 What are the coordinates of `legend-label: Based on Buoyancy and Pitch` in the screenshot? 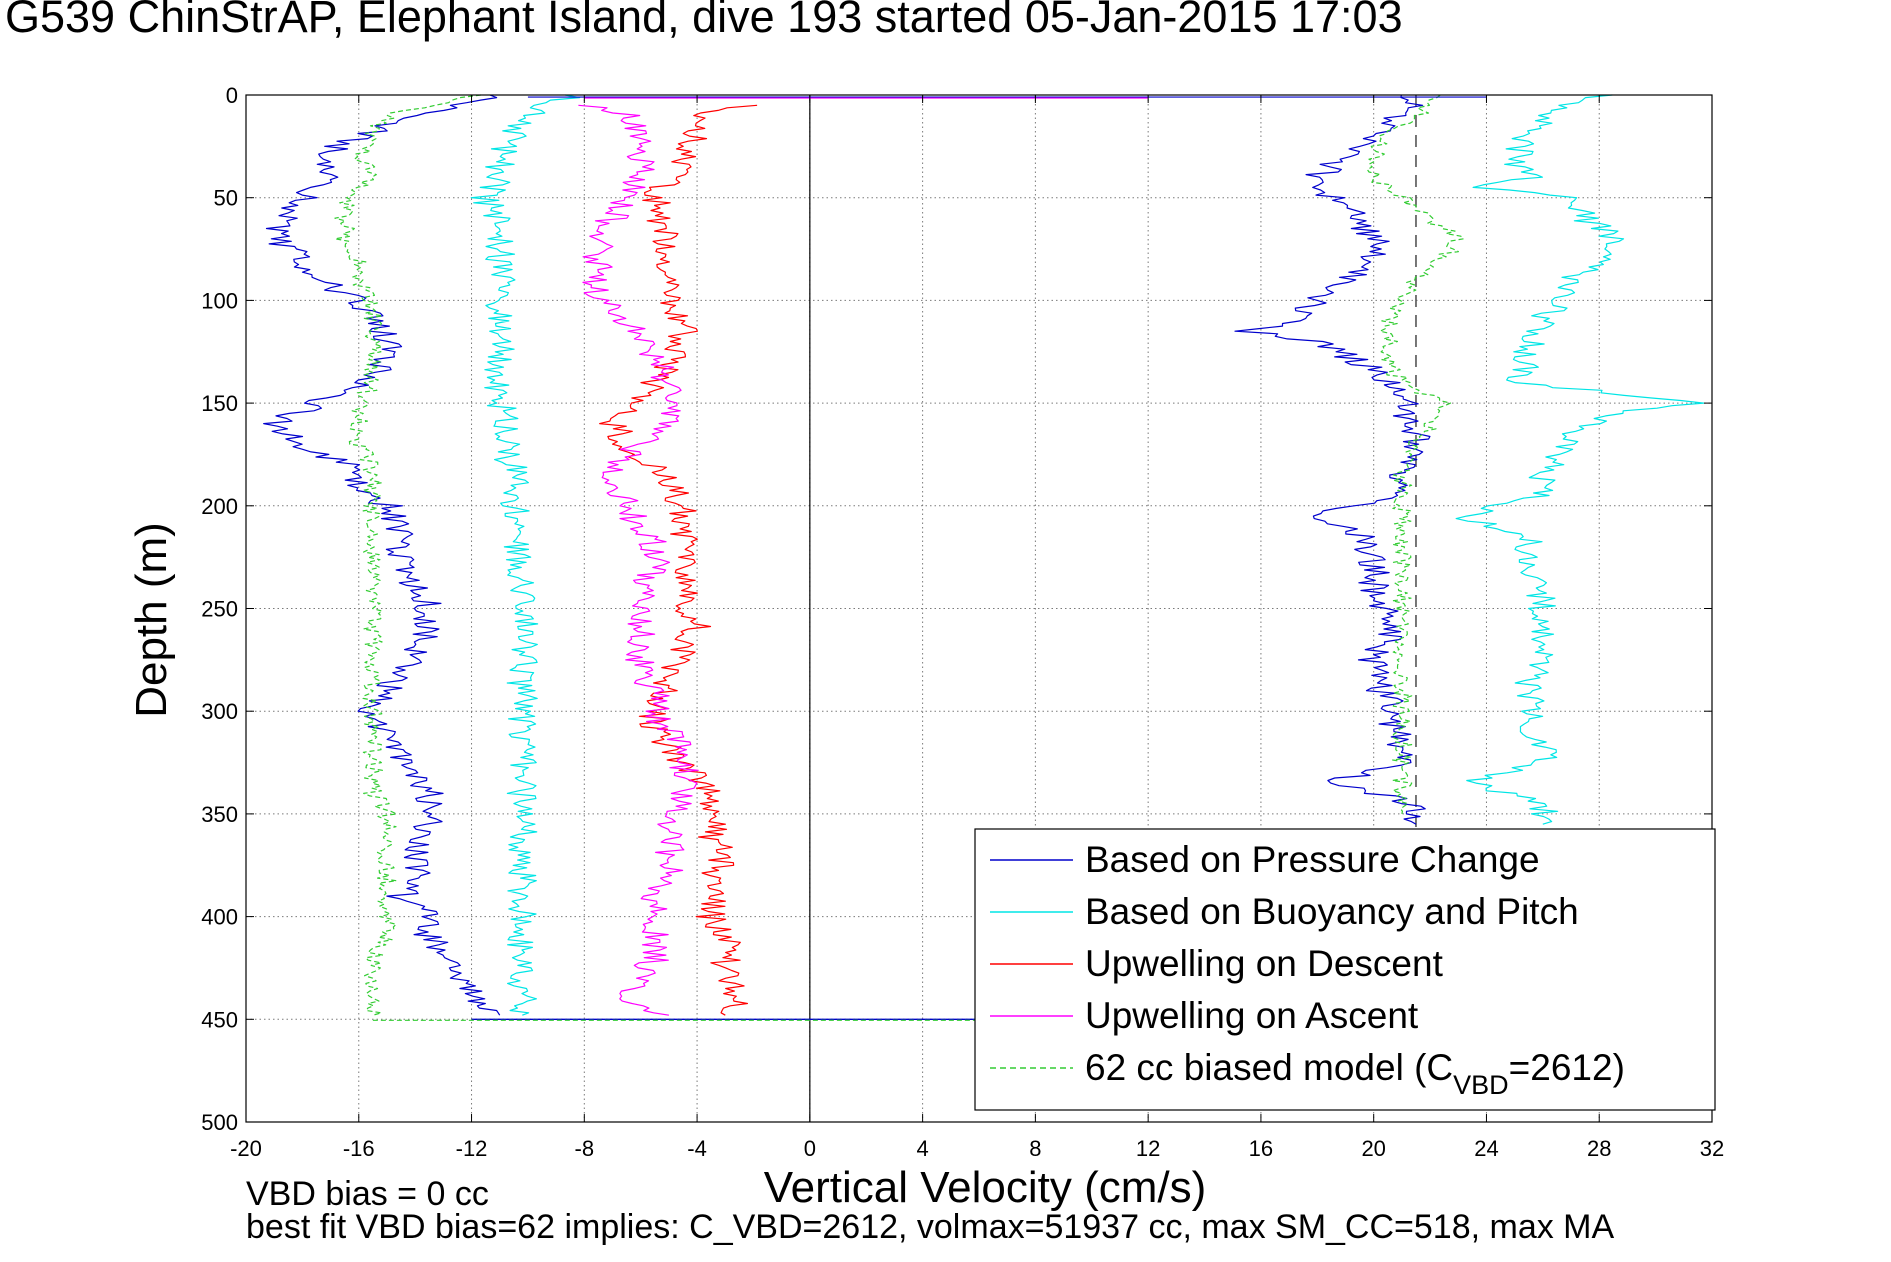 It's located at (1332, 911).